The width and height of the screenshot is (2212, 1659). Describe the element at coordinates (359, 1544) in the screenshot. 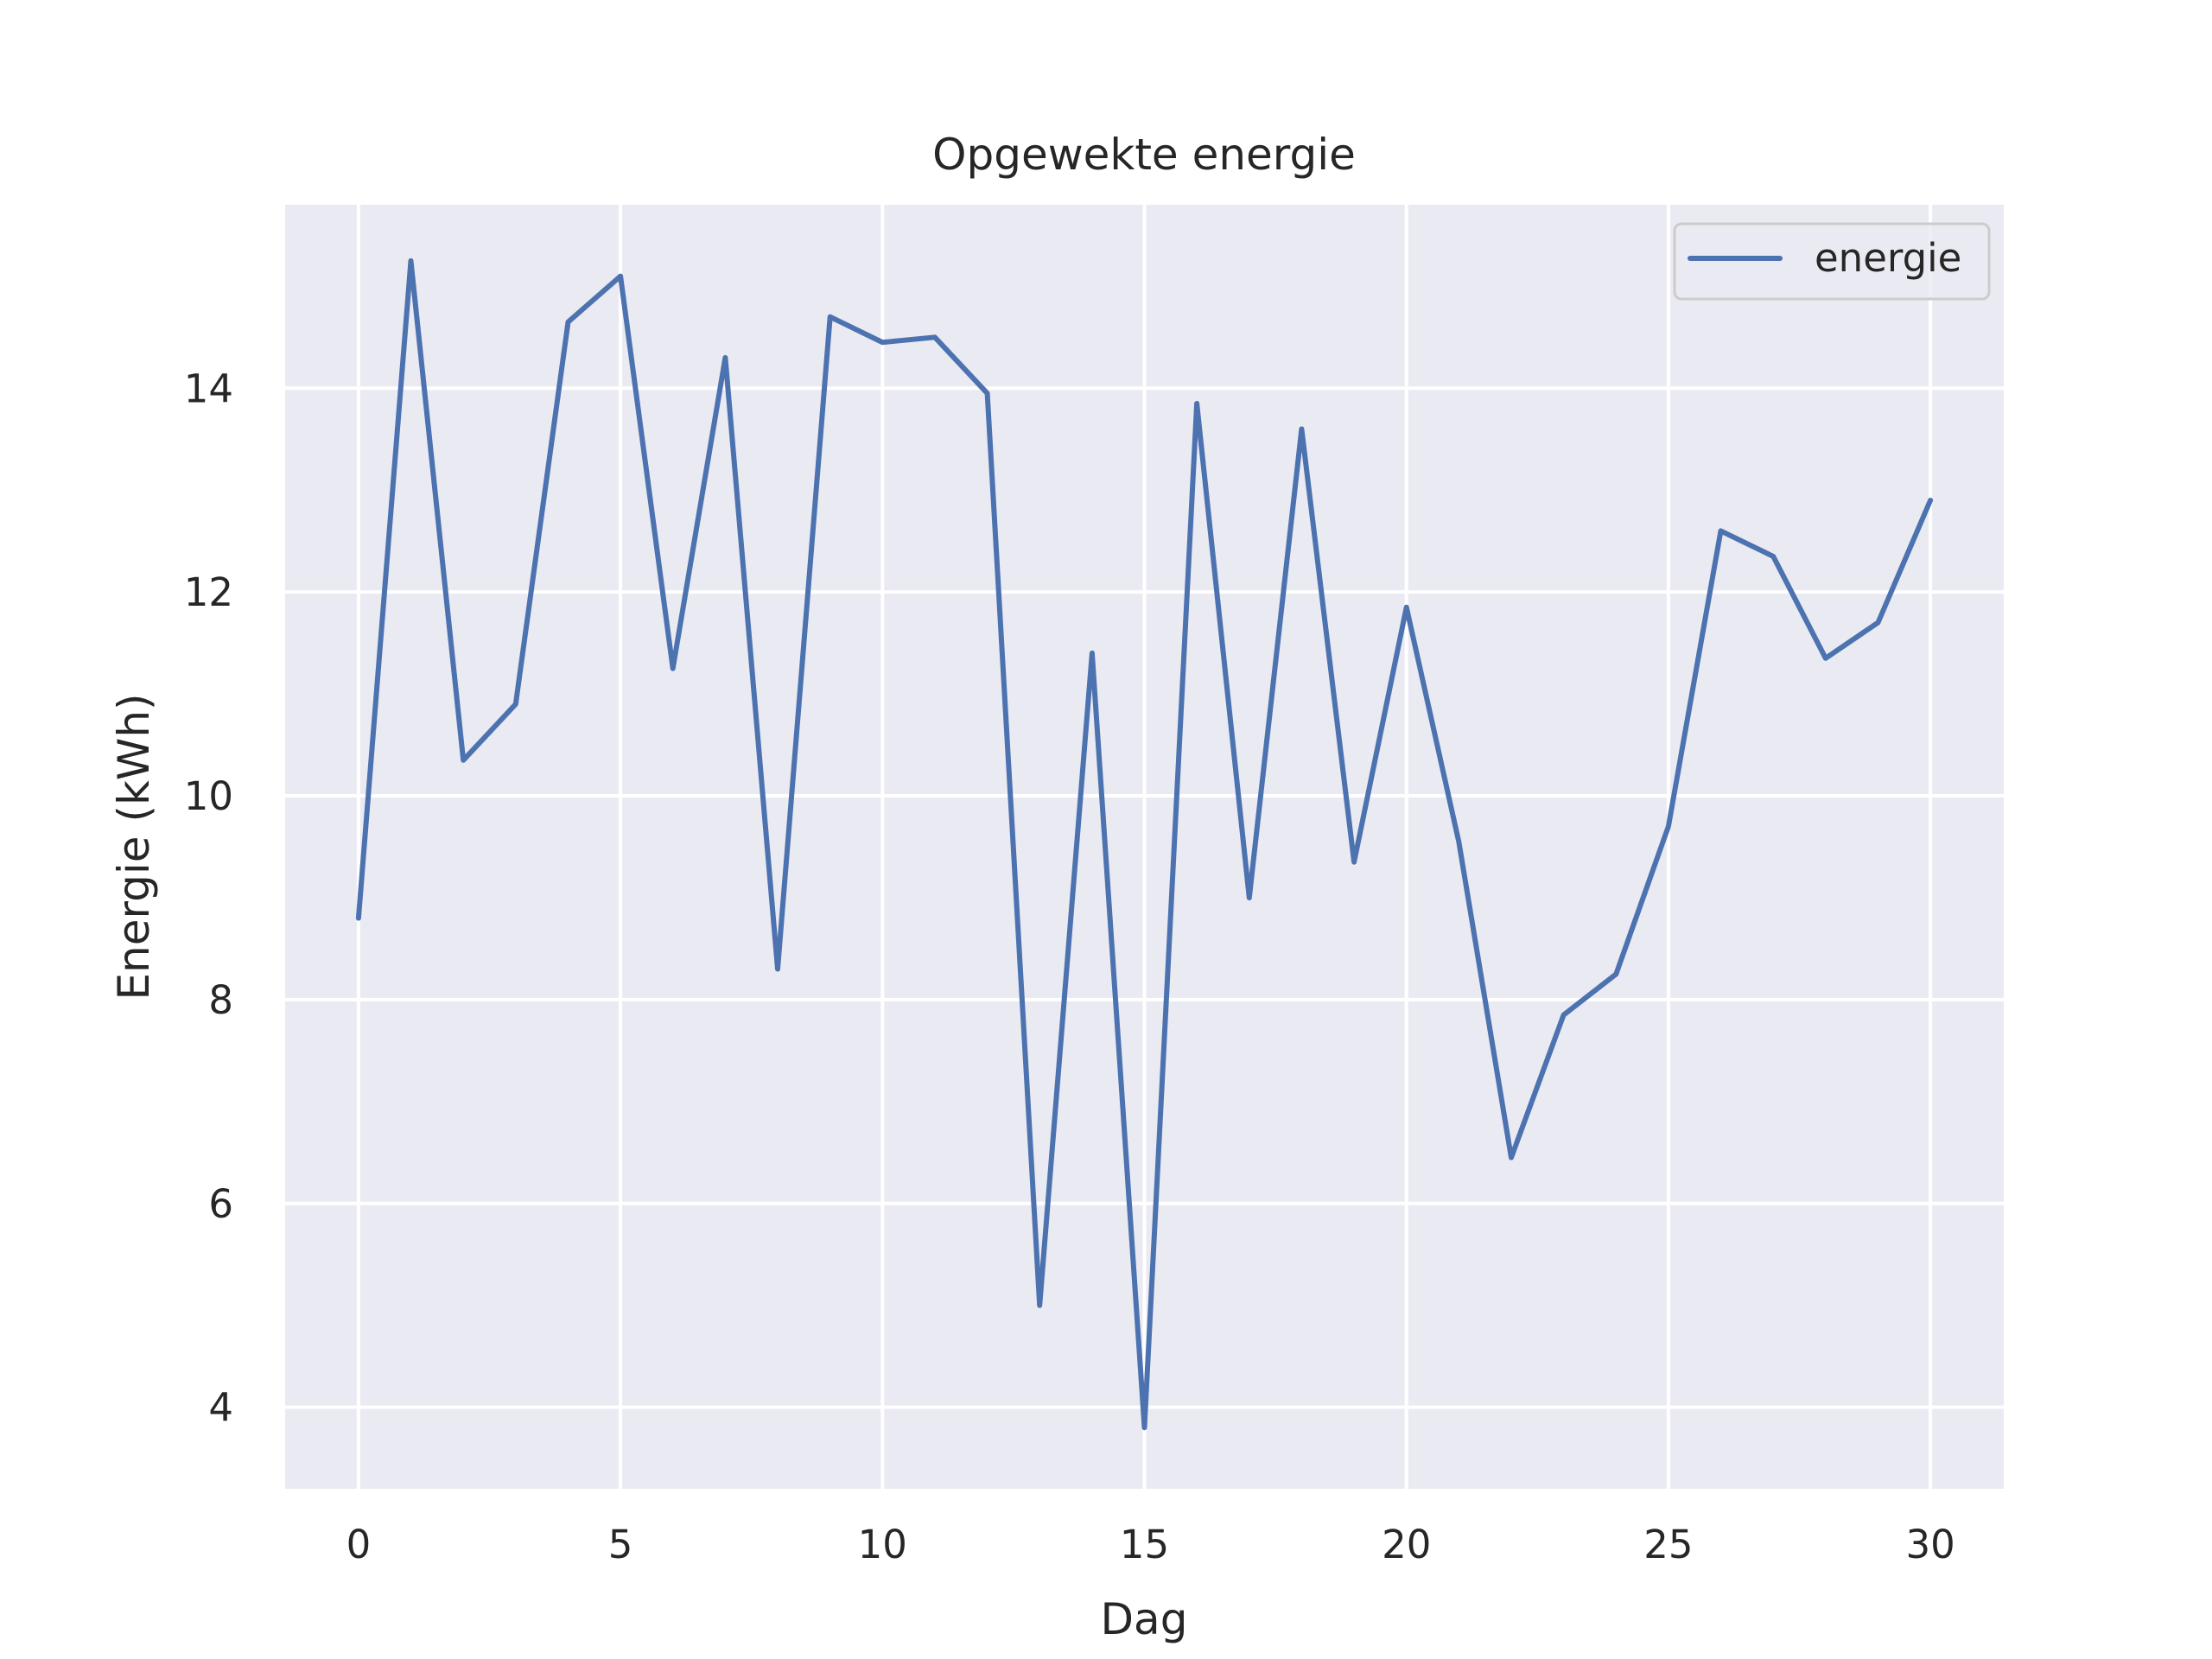

I see `x-tick-label: 0` at that location.